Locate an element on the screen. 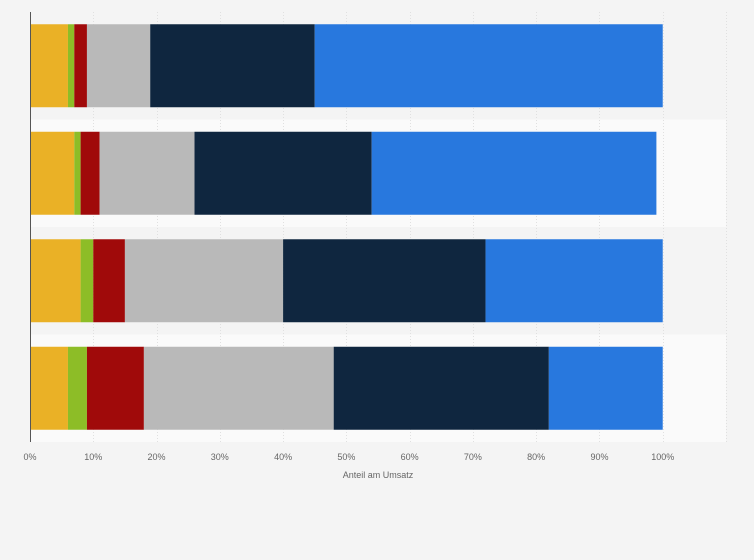 The height and width of the screenshot is (560, 754). x-tick-label: 50% is located at coordinates (346, 457).